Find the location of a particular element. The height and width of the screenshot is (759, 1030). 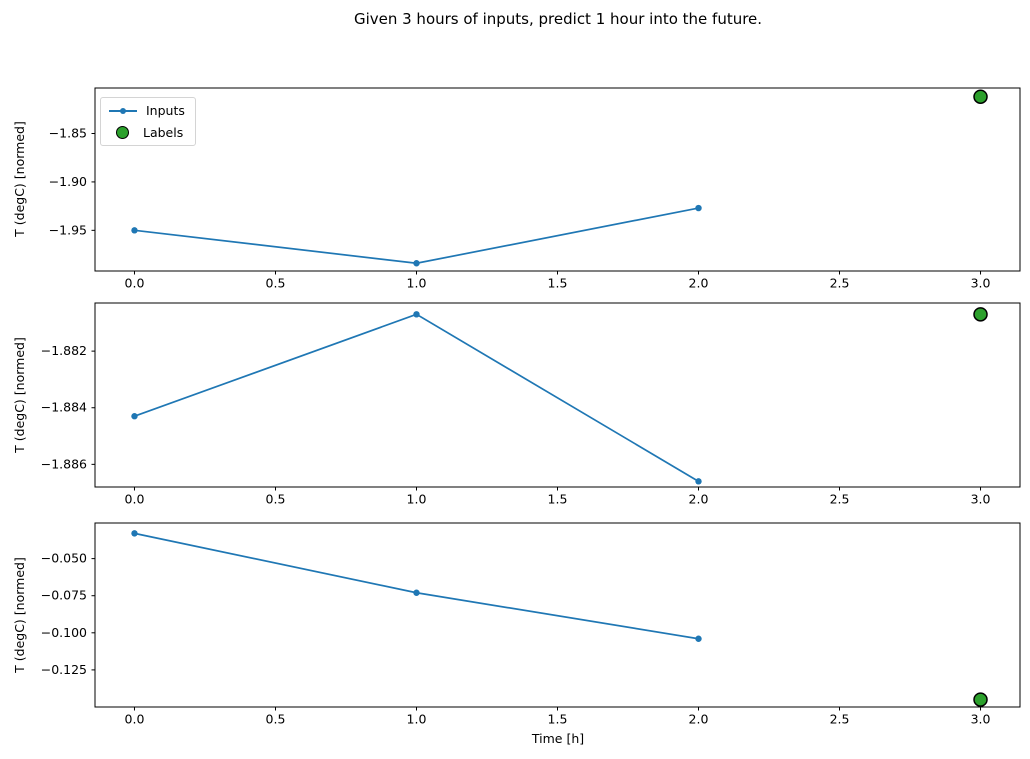

legend-label-labels: Labels is located at coordinates (163, 132).